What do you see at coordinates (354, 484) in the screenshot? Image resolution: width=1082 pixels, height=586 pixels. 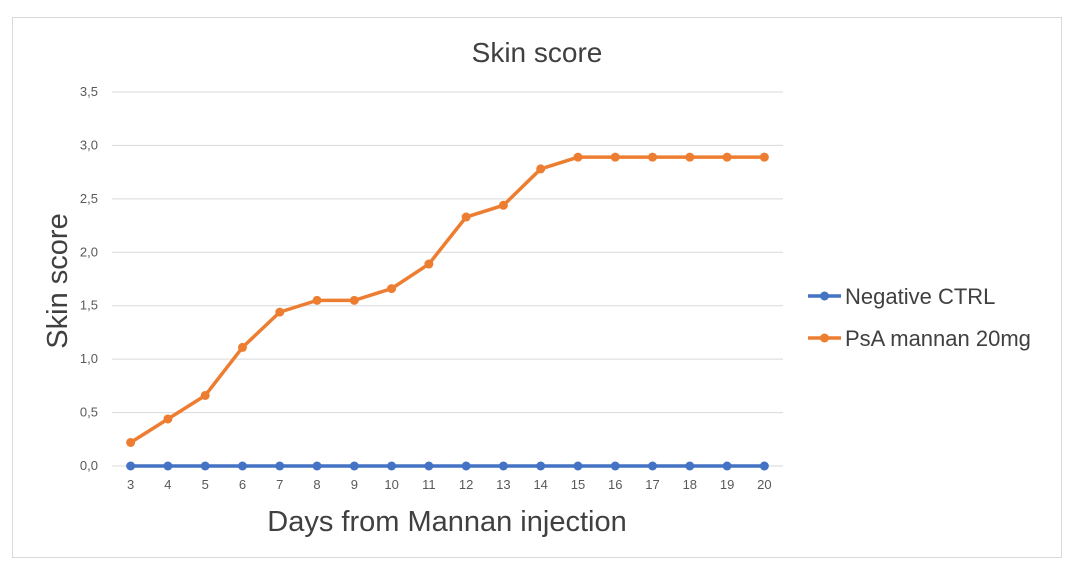 I see `x-tick-label: 9` at bounding box center [354, 484].